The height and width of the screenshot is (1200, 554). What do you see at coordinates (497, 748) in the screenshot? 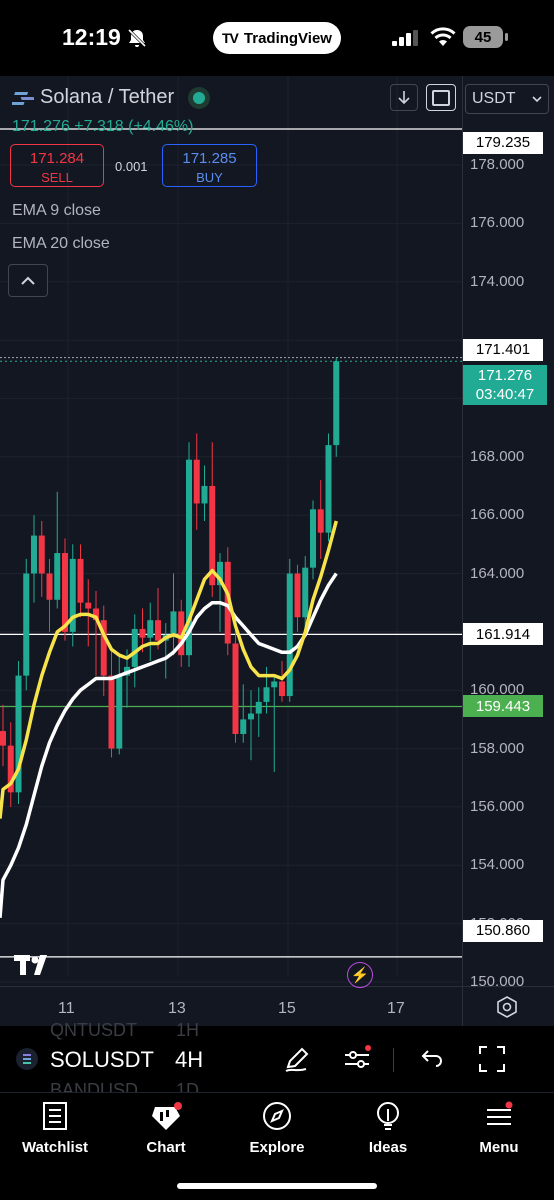
I see `price-tick-label: 158.000` at bounding box center [497, 748].